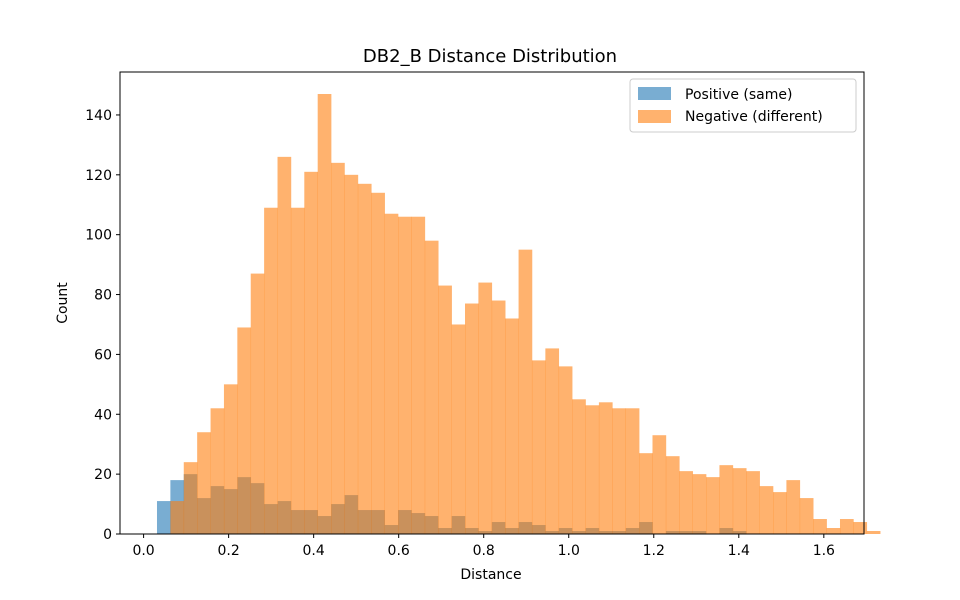 This screenshot has height=600, width=960. I want to click on y-axis-label: Count, so click(63, 303).